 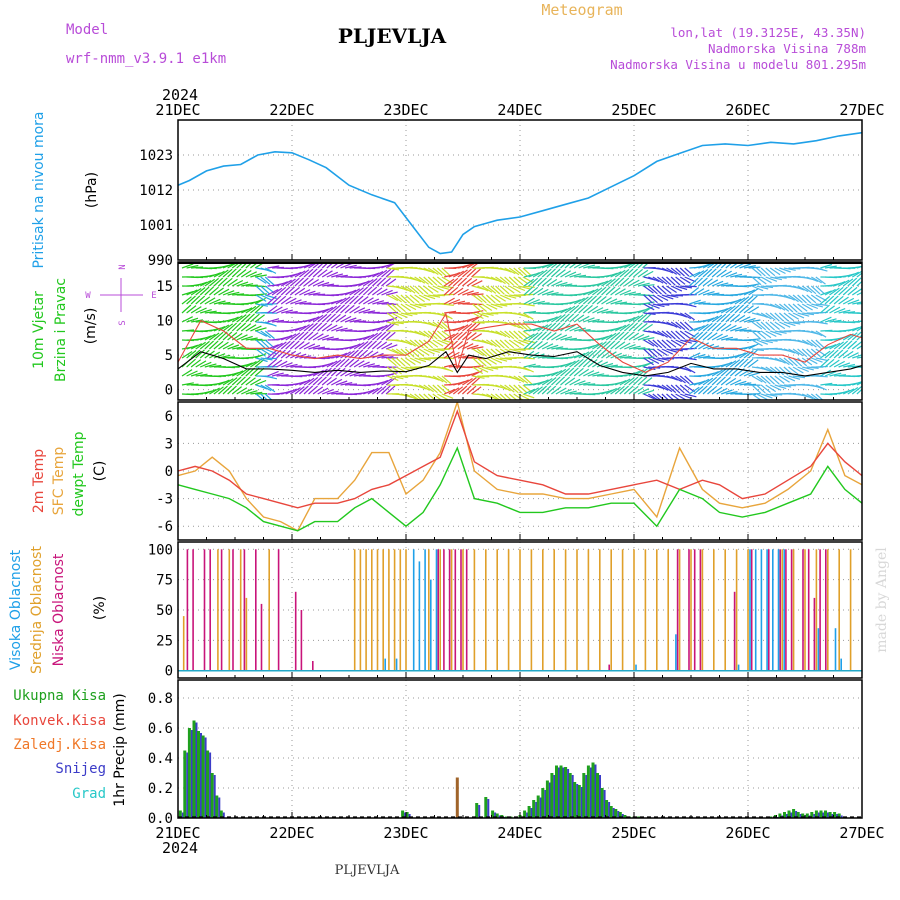 What do you see at coordinates (861, 833) in the screenshot?
I see `bottom-tick-label: 27DEC` at bounding box center [861, 833].